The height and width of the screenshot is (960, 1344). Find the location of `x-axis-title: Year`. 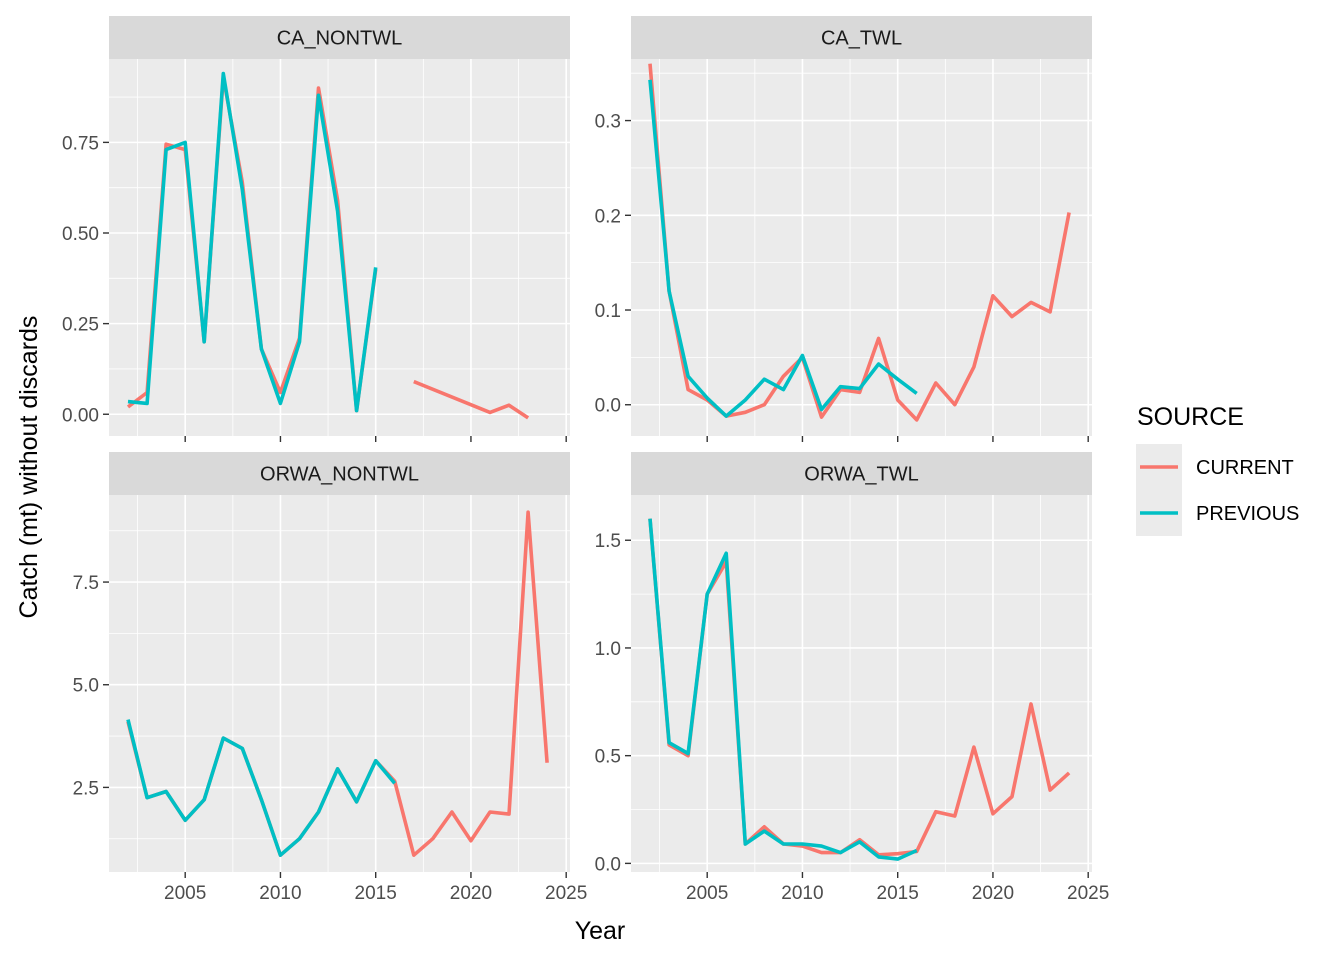

x-axis-title: Year is located at coordinates (600, 931).